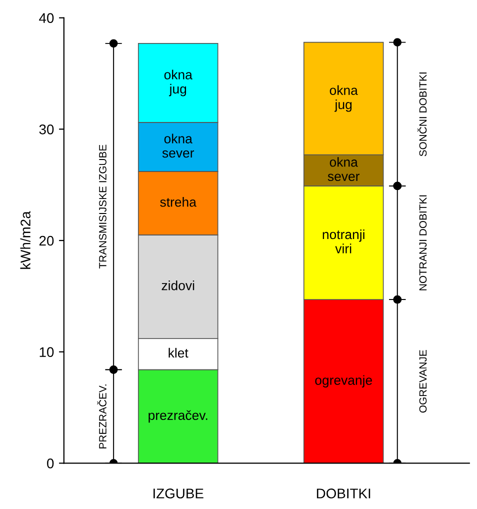 Image resolution: width=477 pixels, height=509 pixels. Describe the element at coordinates (46, 129) in the screenshot. I see `y-tick-label: 30` at that location.